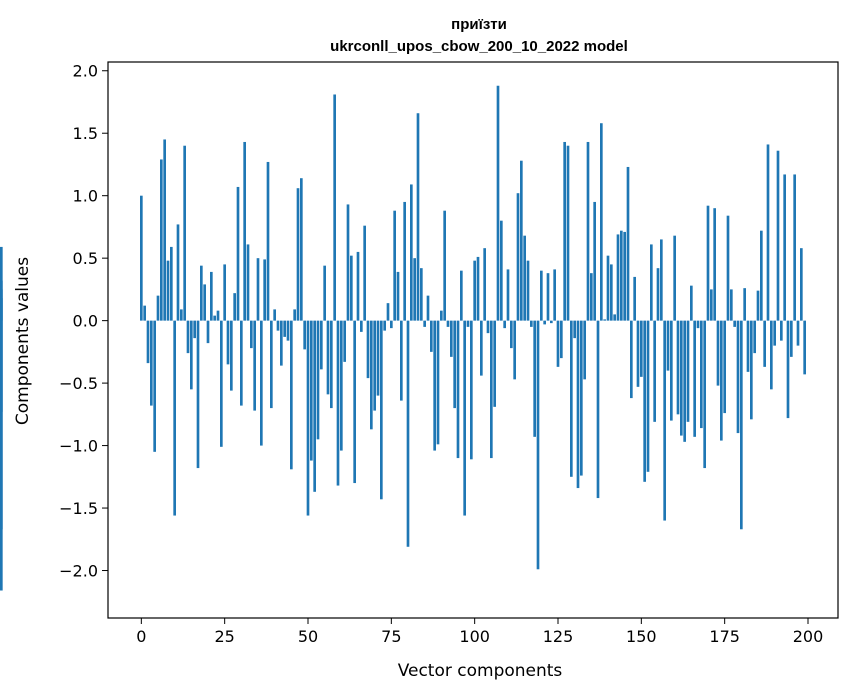  What do you see at coordinates (308, 636) in the screenshot?
I see `x-tick-label: 50` at bounding box center [308, 636].